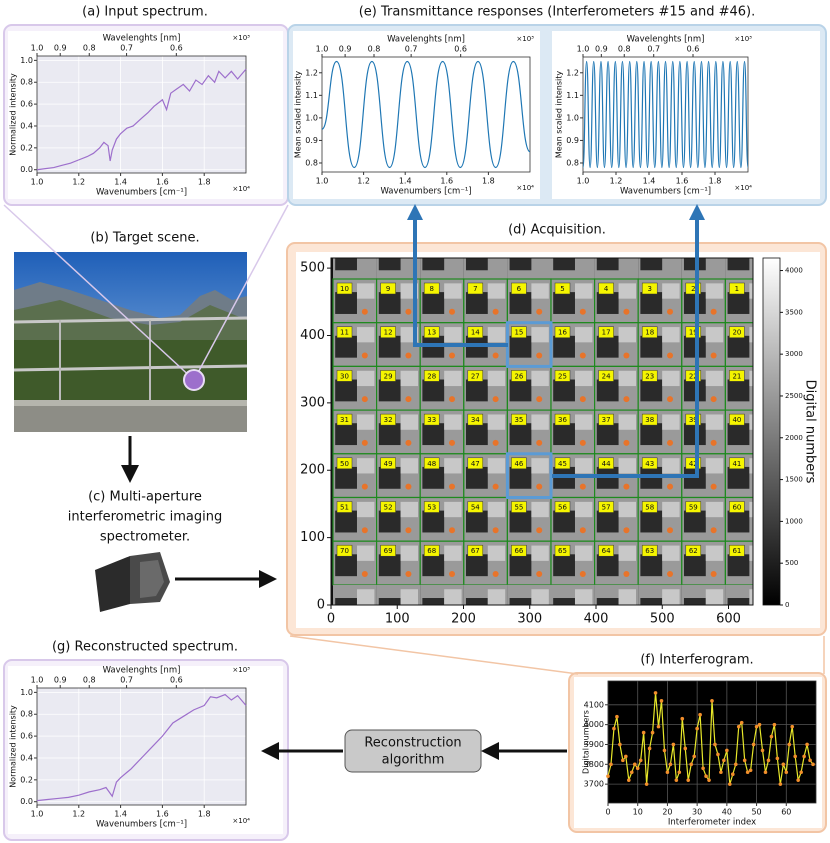 The width and height of the screenshot is (830, 843). I want to click on x-tick-label: 500, so click(662, 619).